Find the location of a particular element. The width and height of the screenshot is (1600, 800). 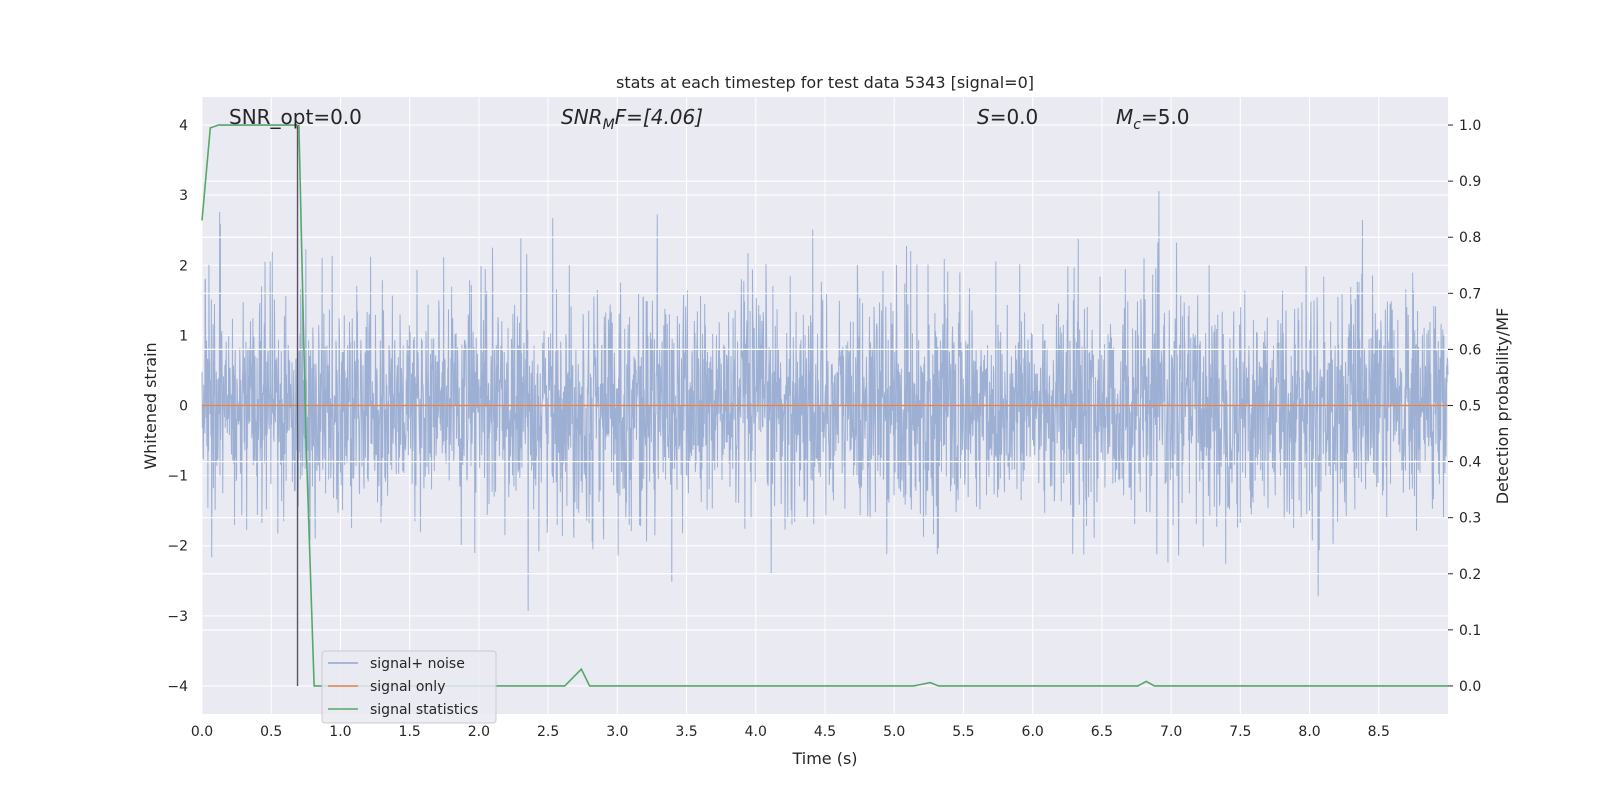

x-tick-label: 3.0 is located at coordinates (617, 732).